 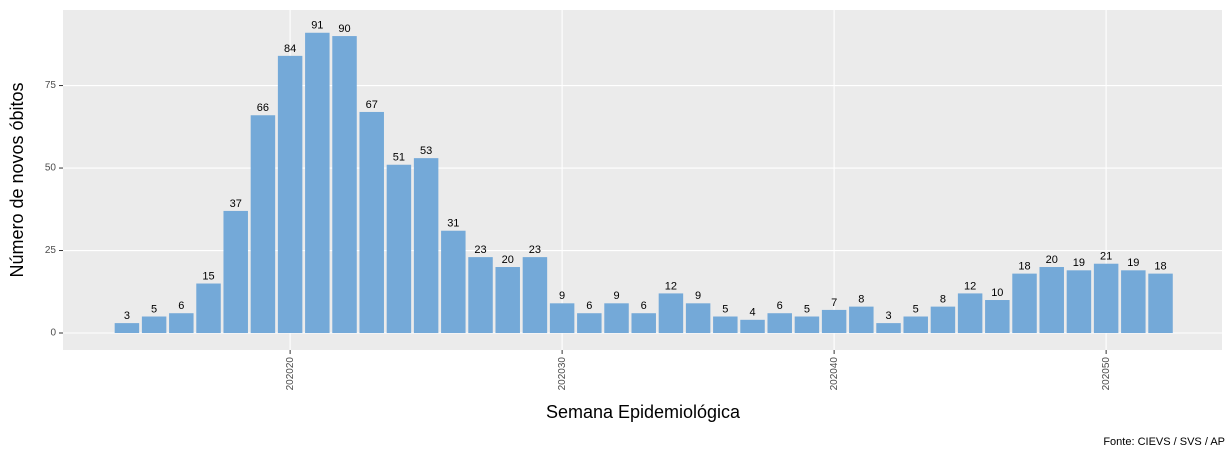 What do you see at coordinates (372, 105) in the screenshot?
I see `value-label: 67` at bounding box center [372, 105].